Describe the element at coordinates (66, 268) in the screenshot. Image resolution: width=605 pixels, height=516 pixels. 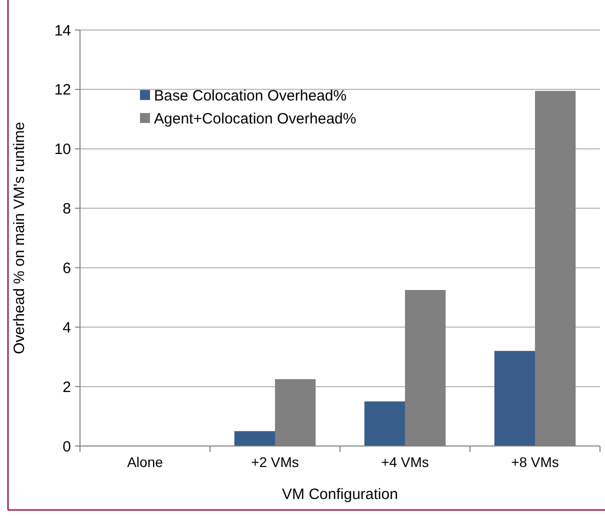
I see `y-tick-label: 6` at that location.